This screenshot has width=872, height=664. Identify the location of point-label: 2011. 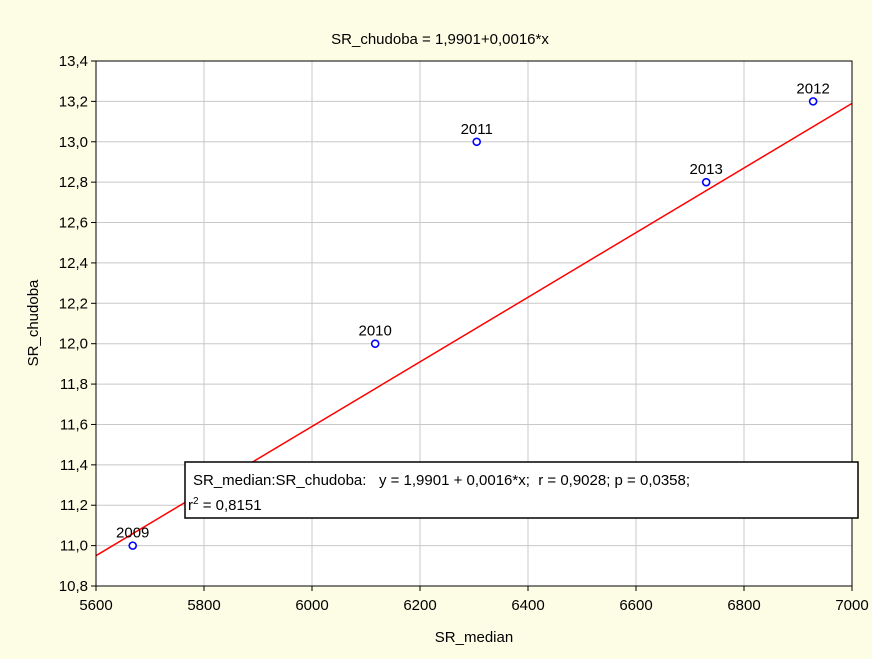
(477, 129).